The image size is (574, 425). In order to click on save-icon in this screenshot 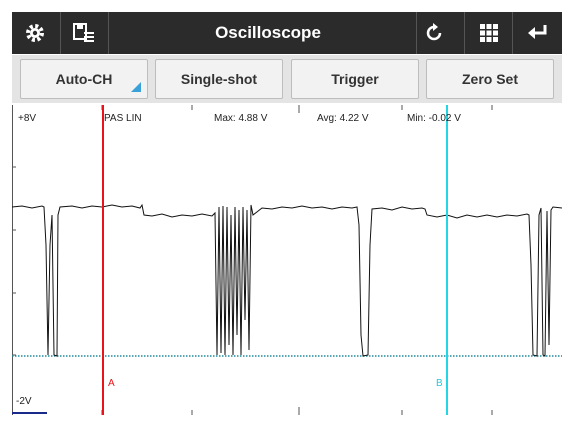, I will do `click(84, 33)`.